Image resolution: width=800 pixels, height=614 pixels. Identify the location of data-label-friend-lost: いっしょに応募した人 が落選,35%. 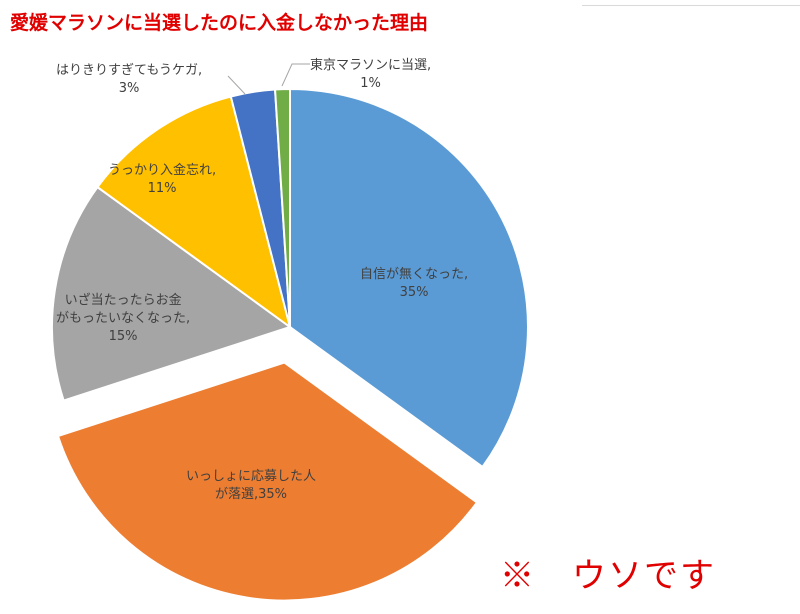
(251, 486).